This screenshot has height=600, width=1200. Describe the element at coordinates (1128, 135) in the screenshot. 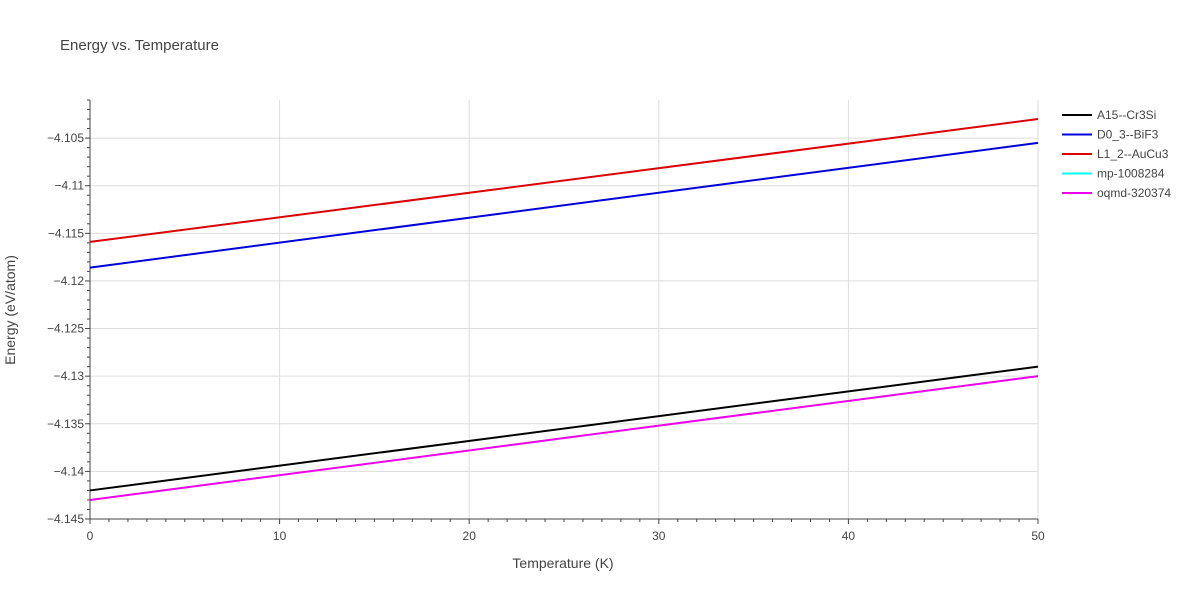

I see `legend-label: D0_3--BiF3` at that location.